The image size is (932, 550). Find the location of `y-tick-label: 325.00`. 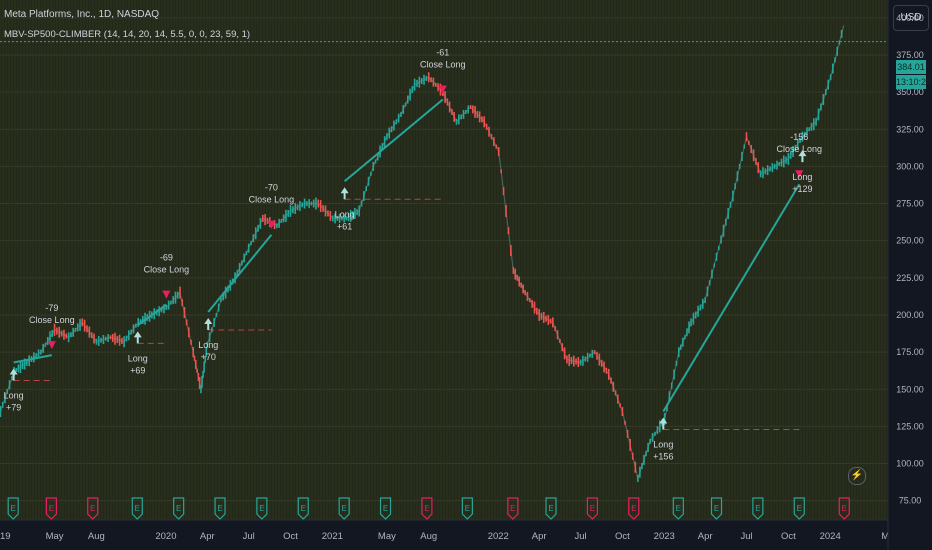

y-tick-label: 325.00 is located at coordinates (910, 129).